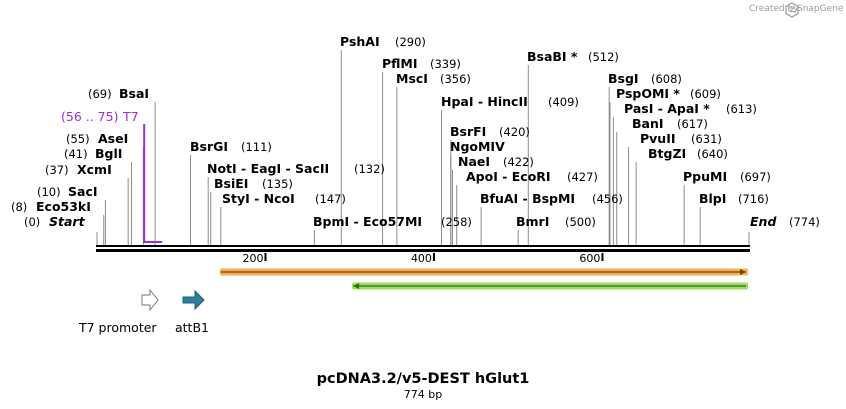  What do you see at coordinates (667, 153) in the screenshot?
I see `site-btgzi: BtgZI` at bounding box center [667, 153].